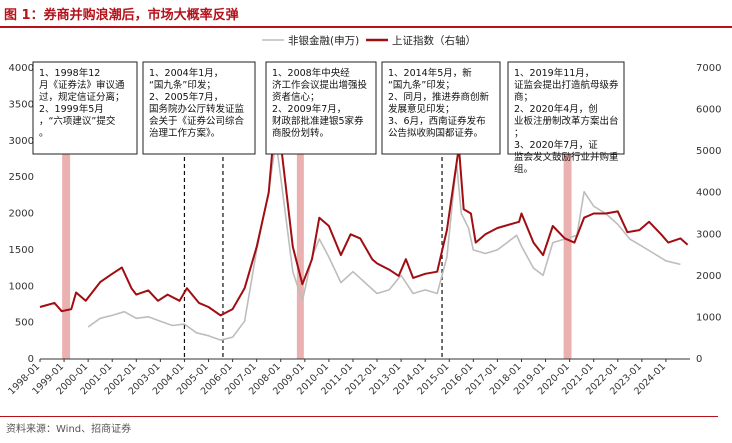  I want to click on annotation-line: 发展意见印发；, so click(421, 109).